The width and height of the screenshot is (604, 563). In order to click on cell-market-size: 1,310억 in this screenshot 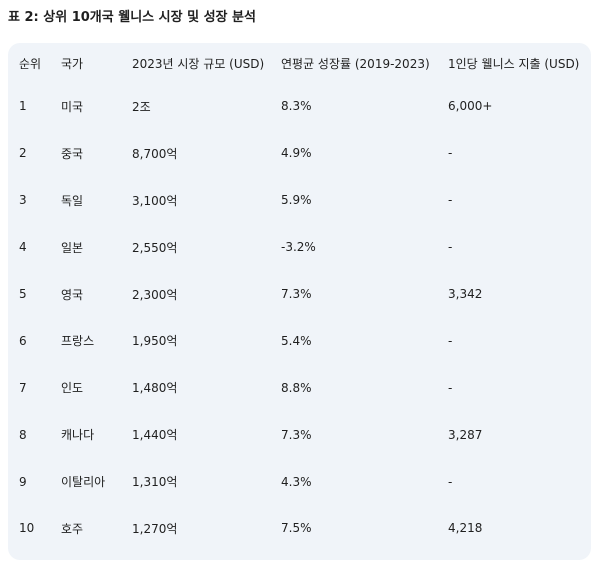, I will do `click(155, 482)`.